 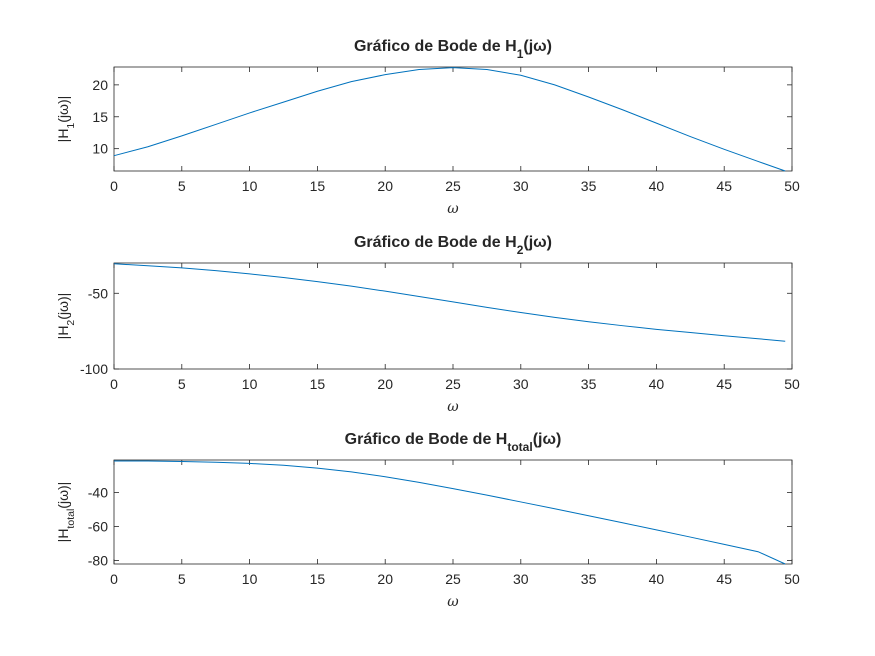 I want to click on chart-title: Gráfico de Bode de H1(jω), so click(x=453, y=49).